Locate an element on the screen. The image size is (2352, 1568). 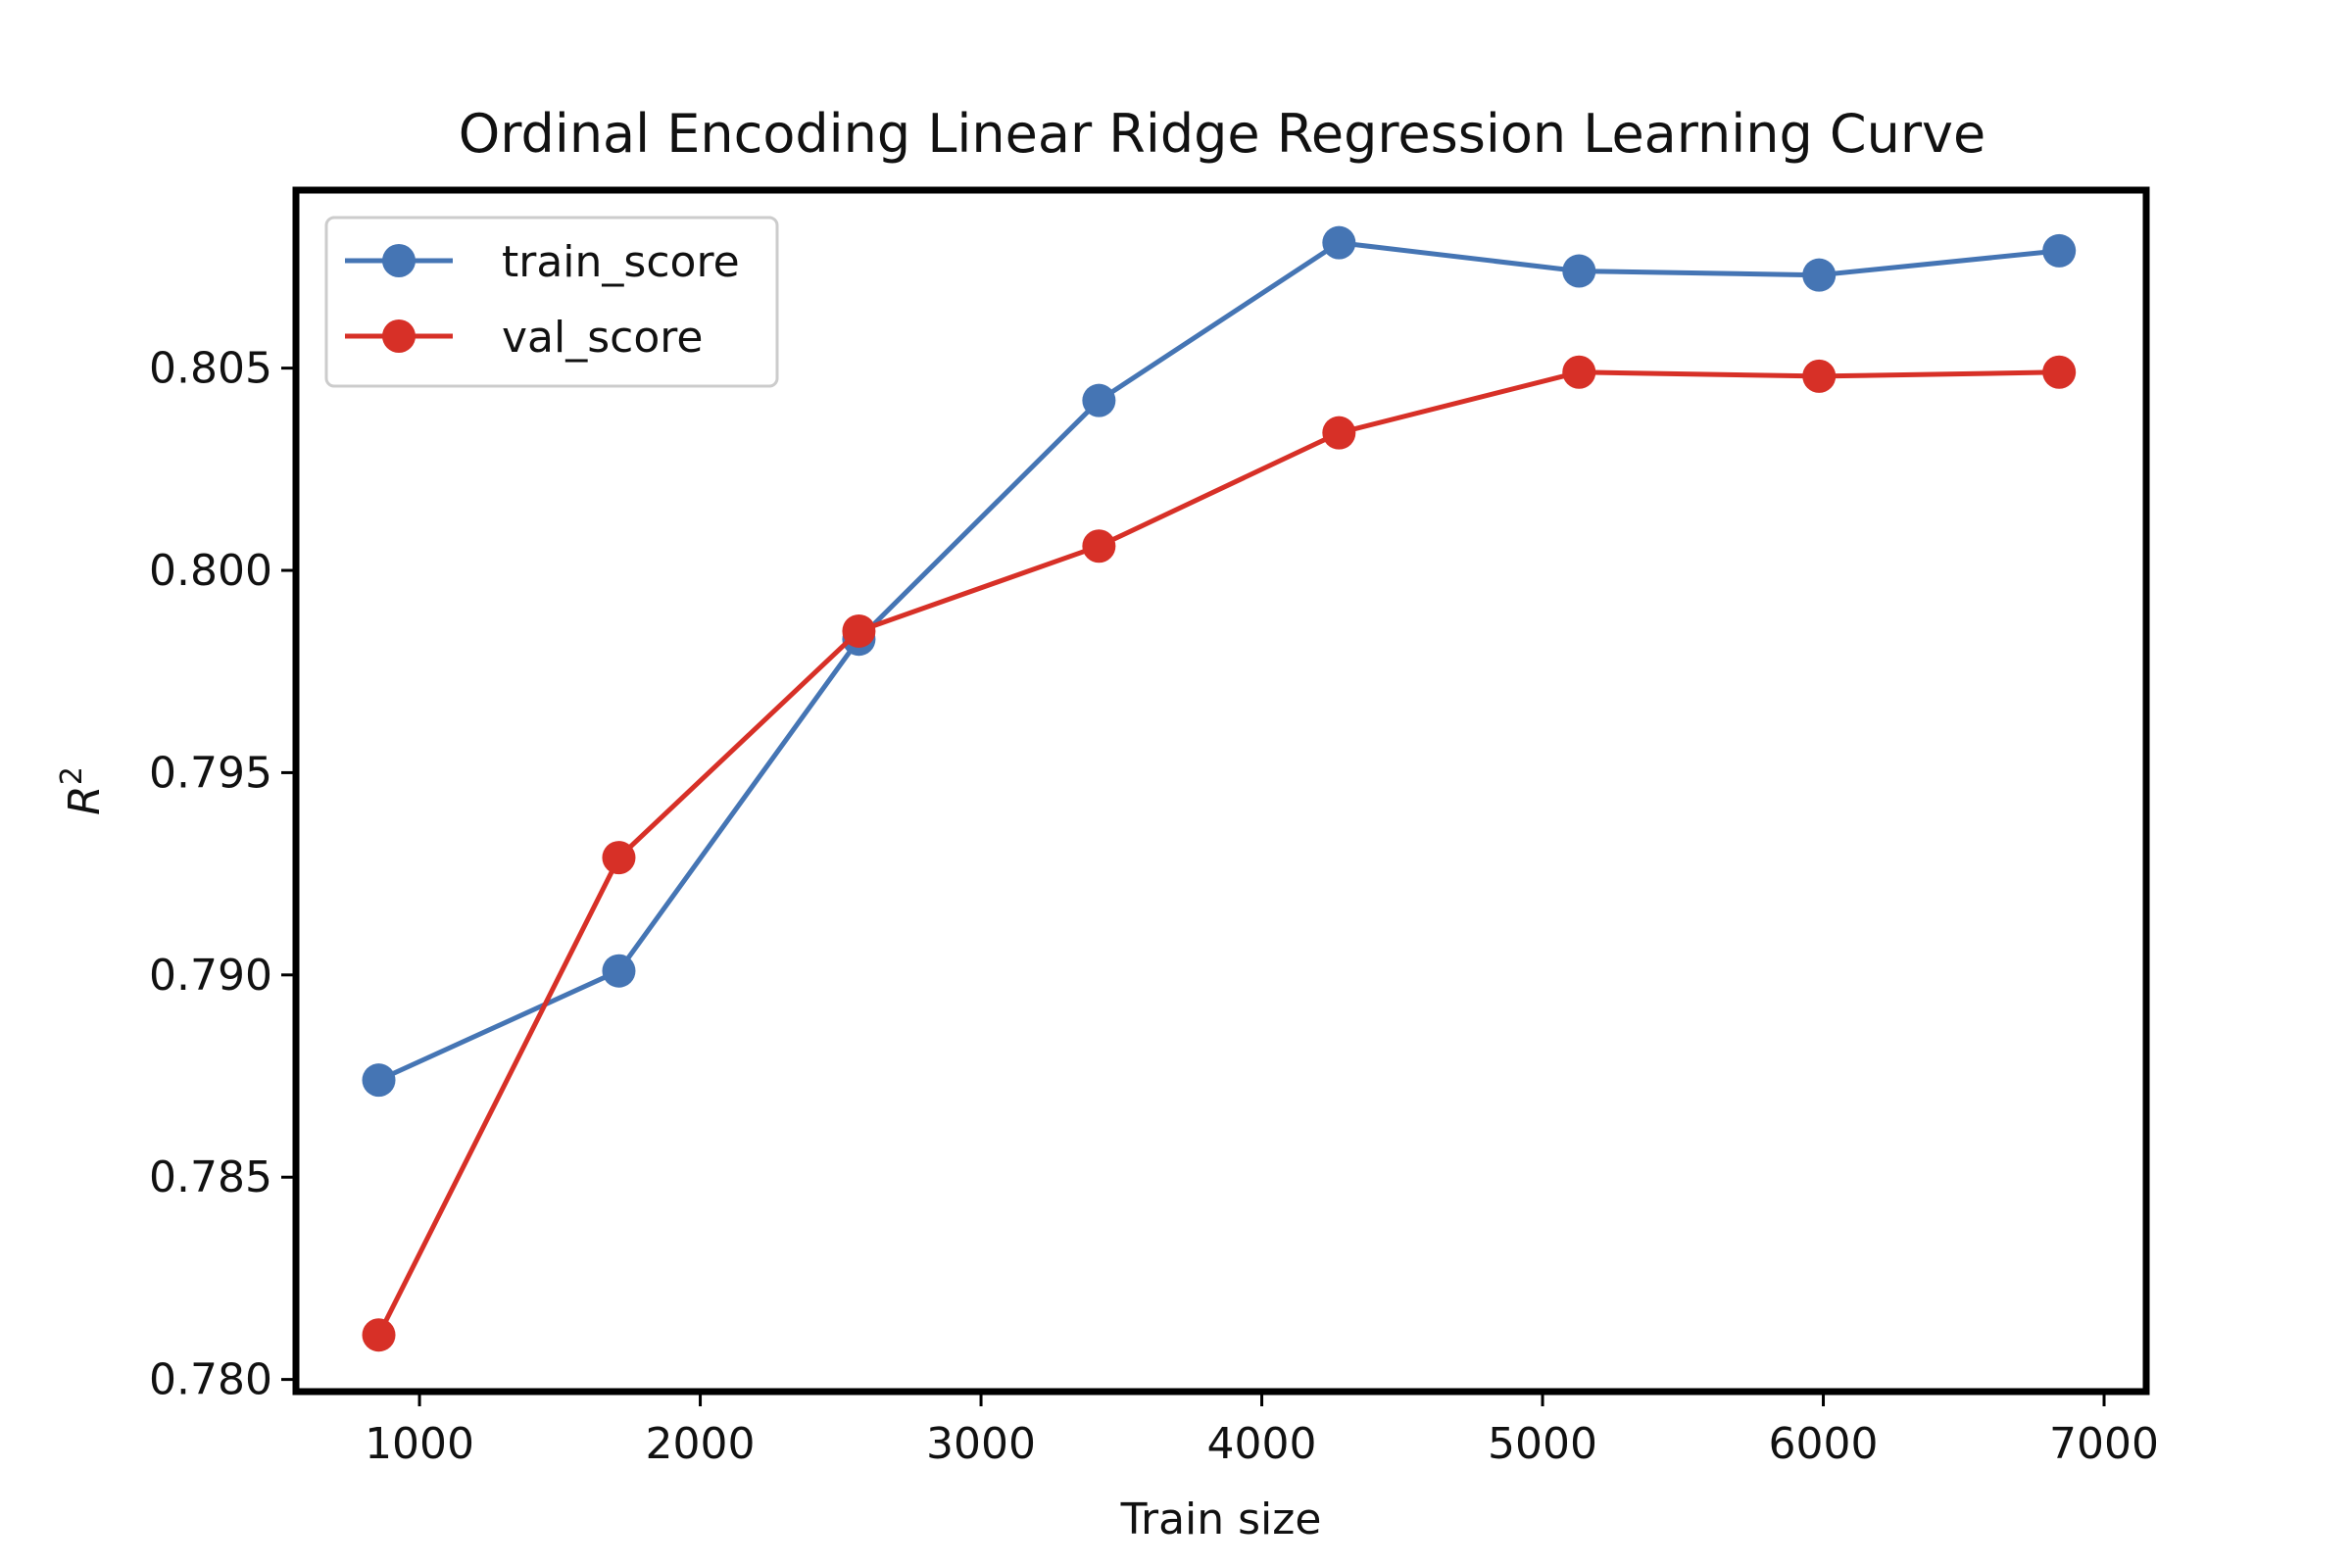
svg-text: R2 is located at coordinates (82, 790).